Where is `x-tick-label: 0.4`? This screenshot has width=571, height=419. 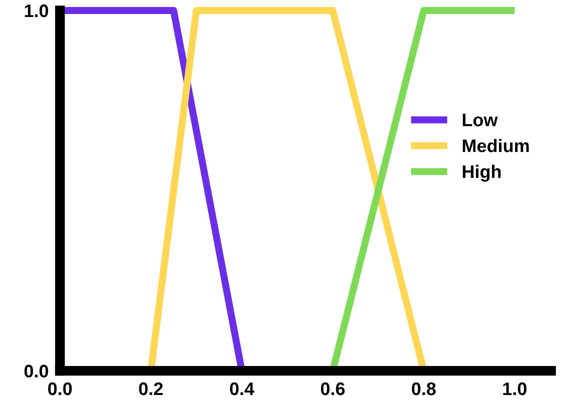 x-tick-label: 0.4 is located at coordinates (242, 389).